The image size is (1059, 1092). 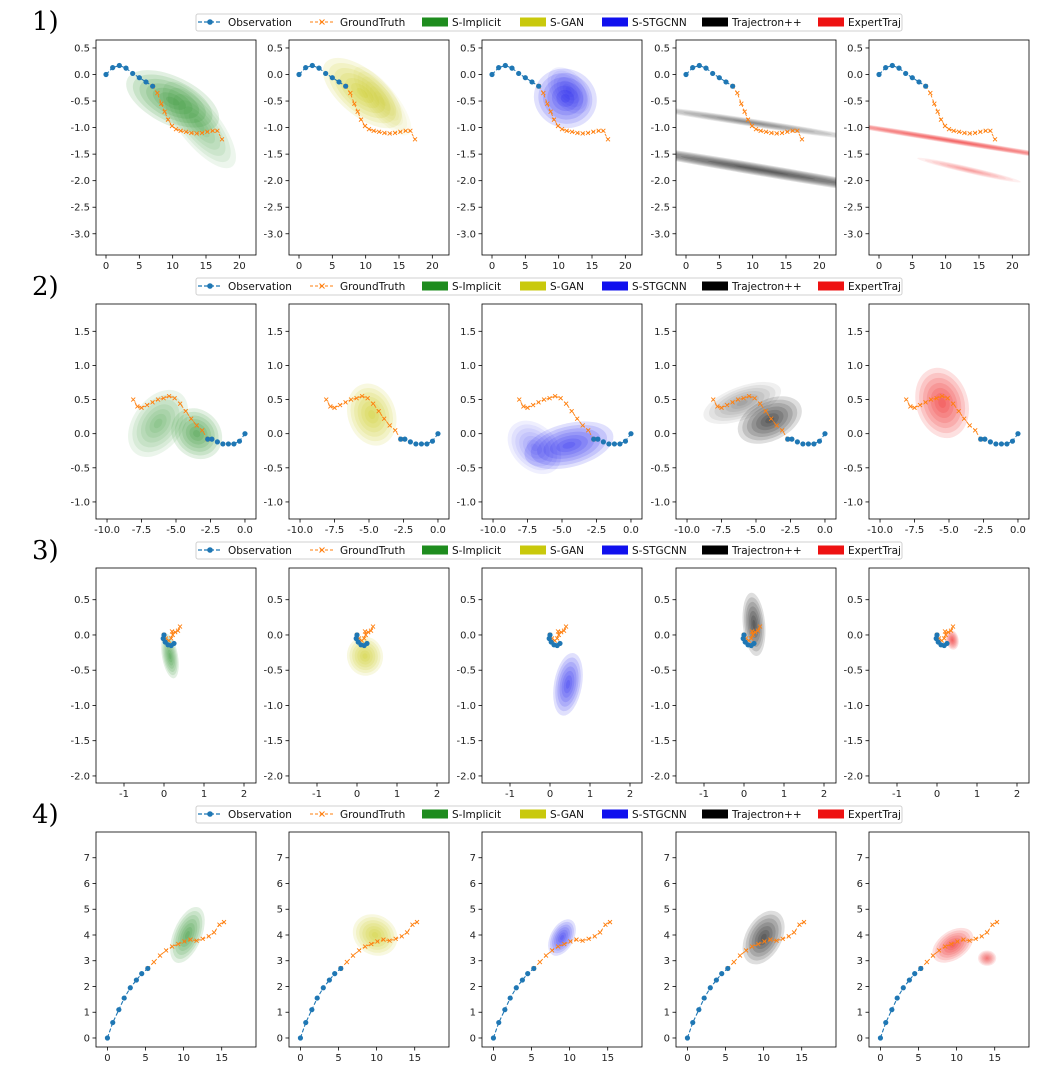 What do you see at coordinates (245, 530) in the screenshot?
I see `x-tick-label: 0.0` at bounding box center [245, 530].